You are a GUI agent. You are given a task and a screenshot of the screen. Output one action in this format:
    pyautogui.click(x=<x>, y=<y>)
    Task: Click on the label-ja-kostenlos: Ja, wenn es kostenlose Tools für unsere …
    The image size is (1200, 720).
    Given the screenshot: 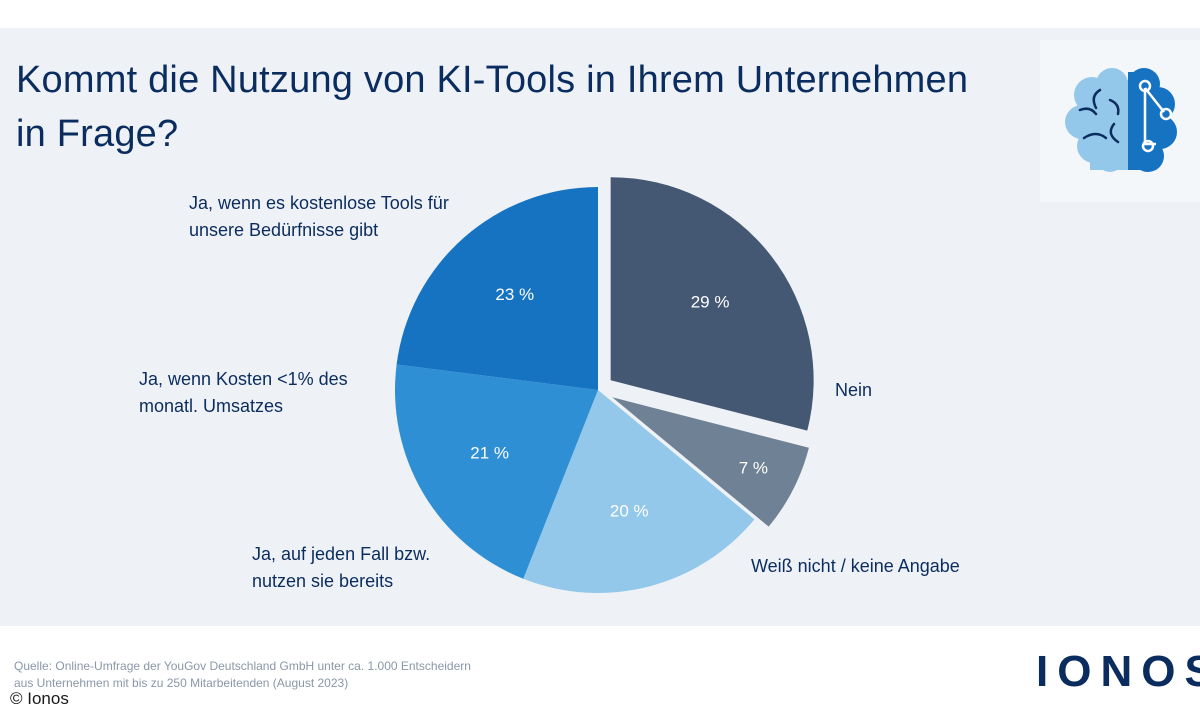 What is the action you would take?
    pyautogui.click(x=319, y=216)
    